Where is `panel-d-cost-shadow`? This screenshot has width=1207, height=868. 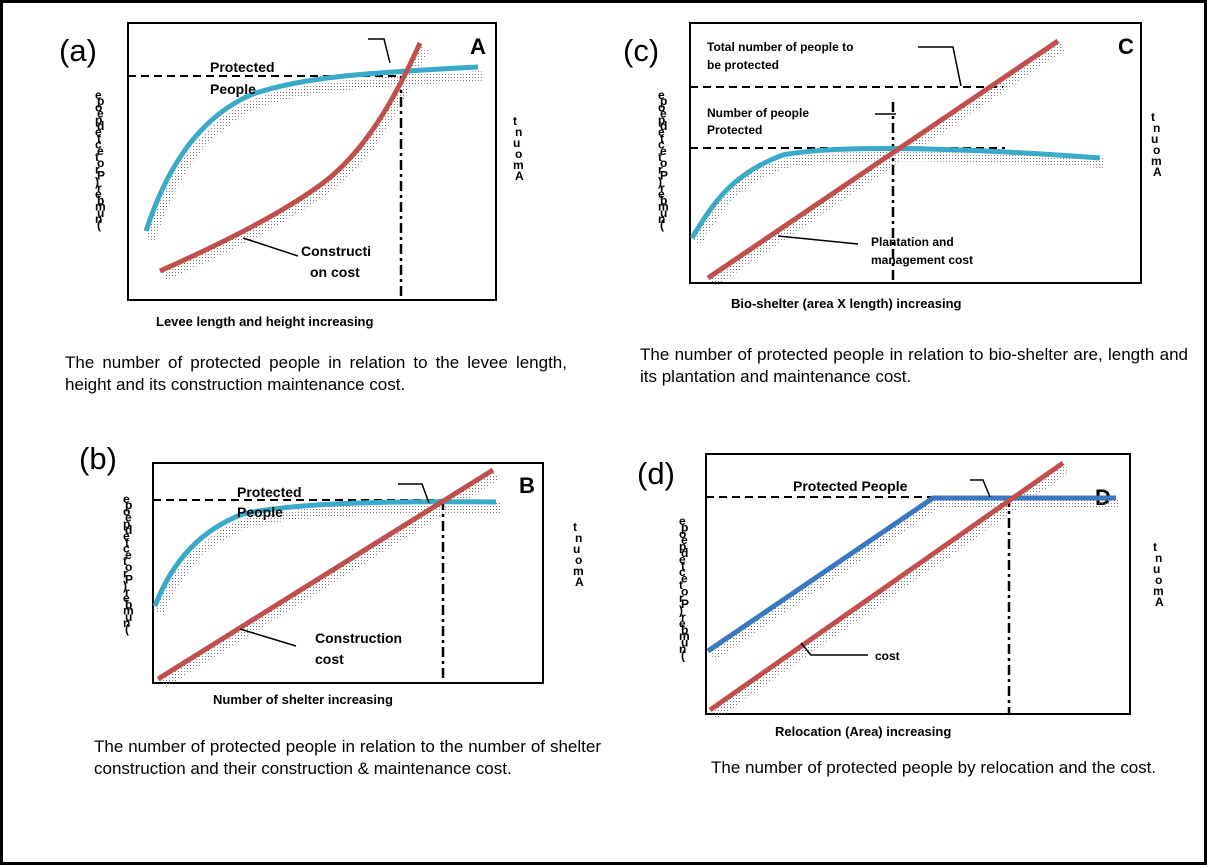 panel-d-cost-shadow is located at coordinates (890, 591).